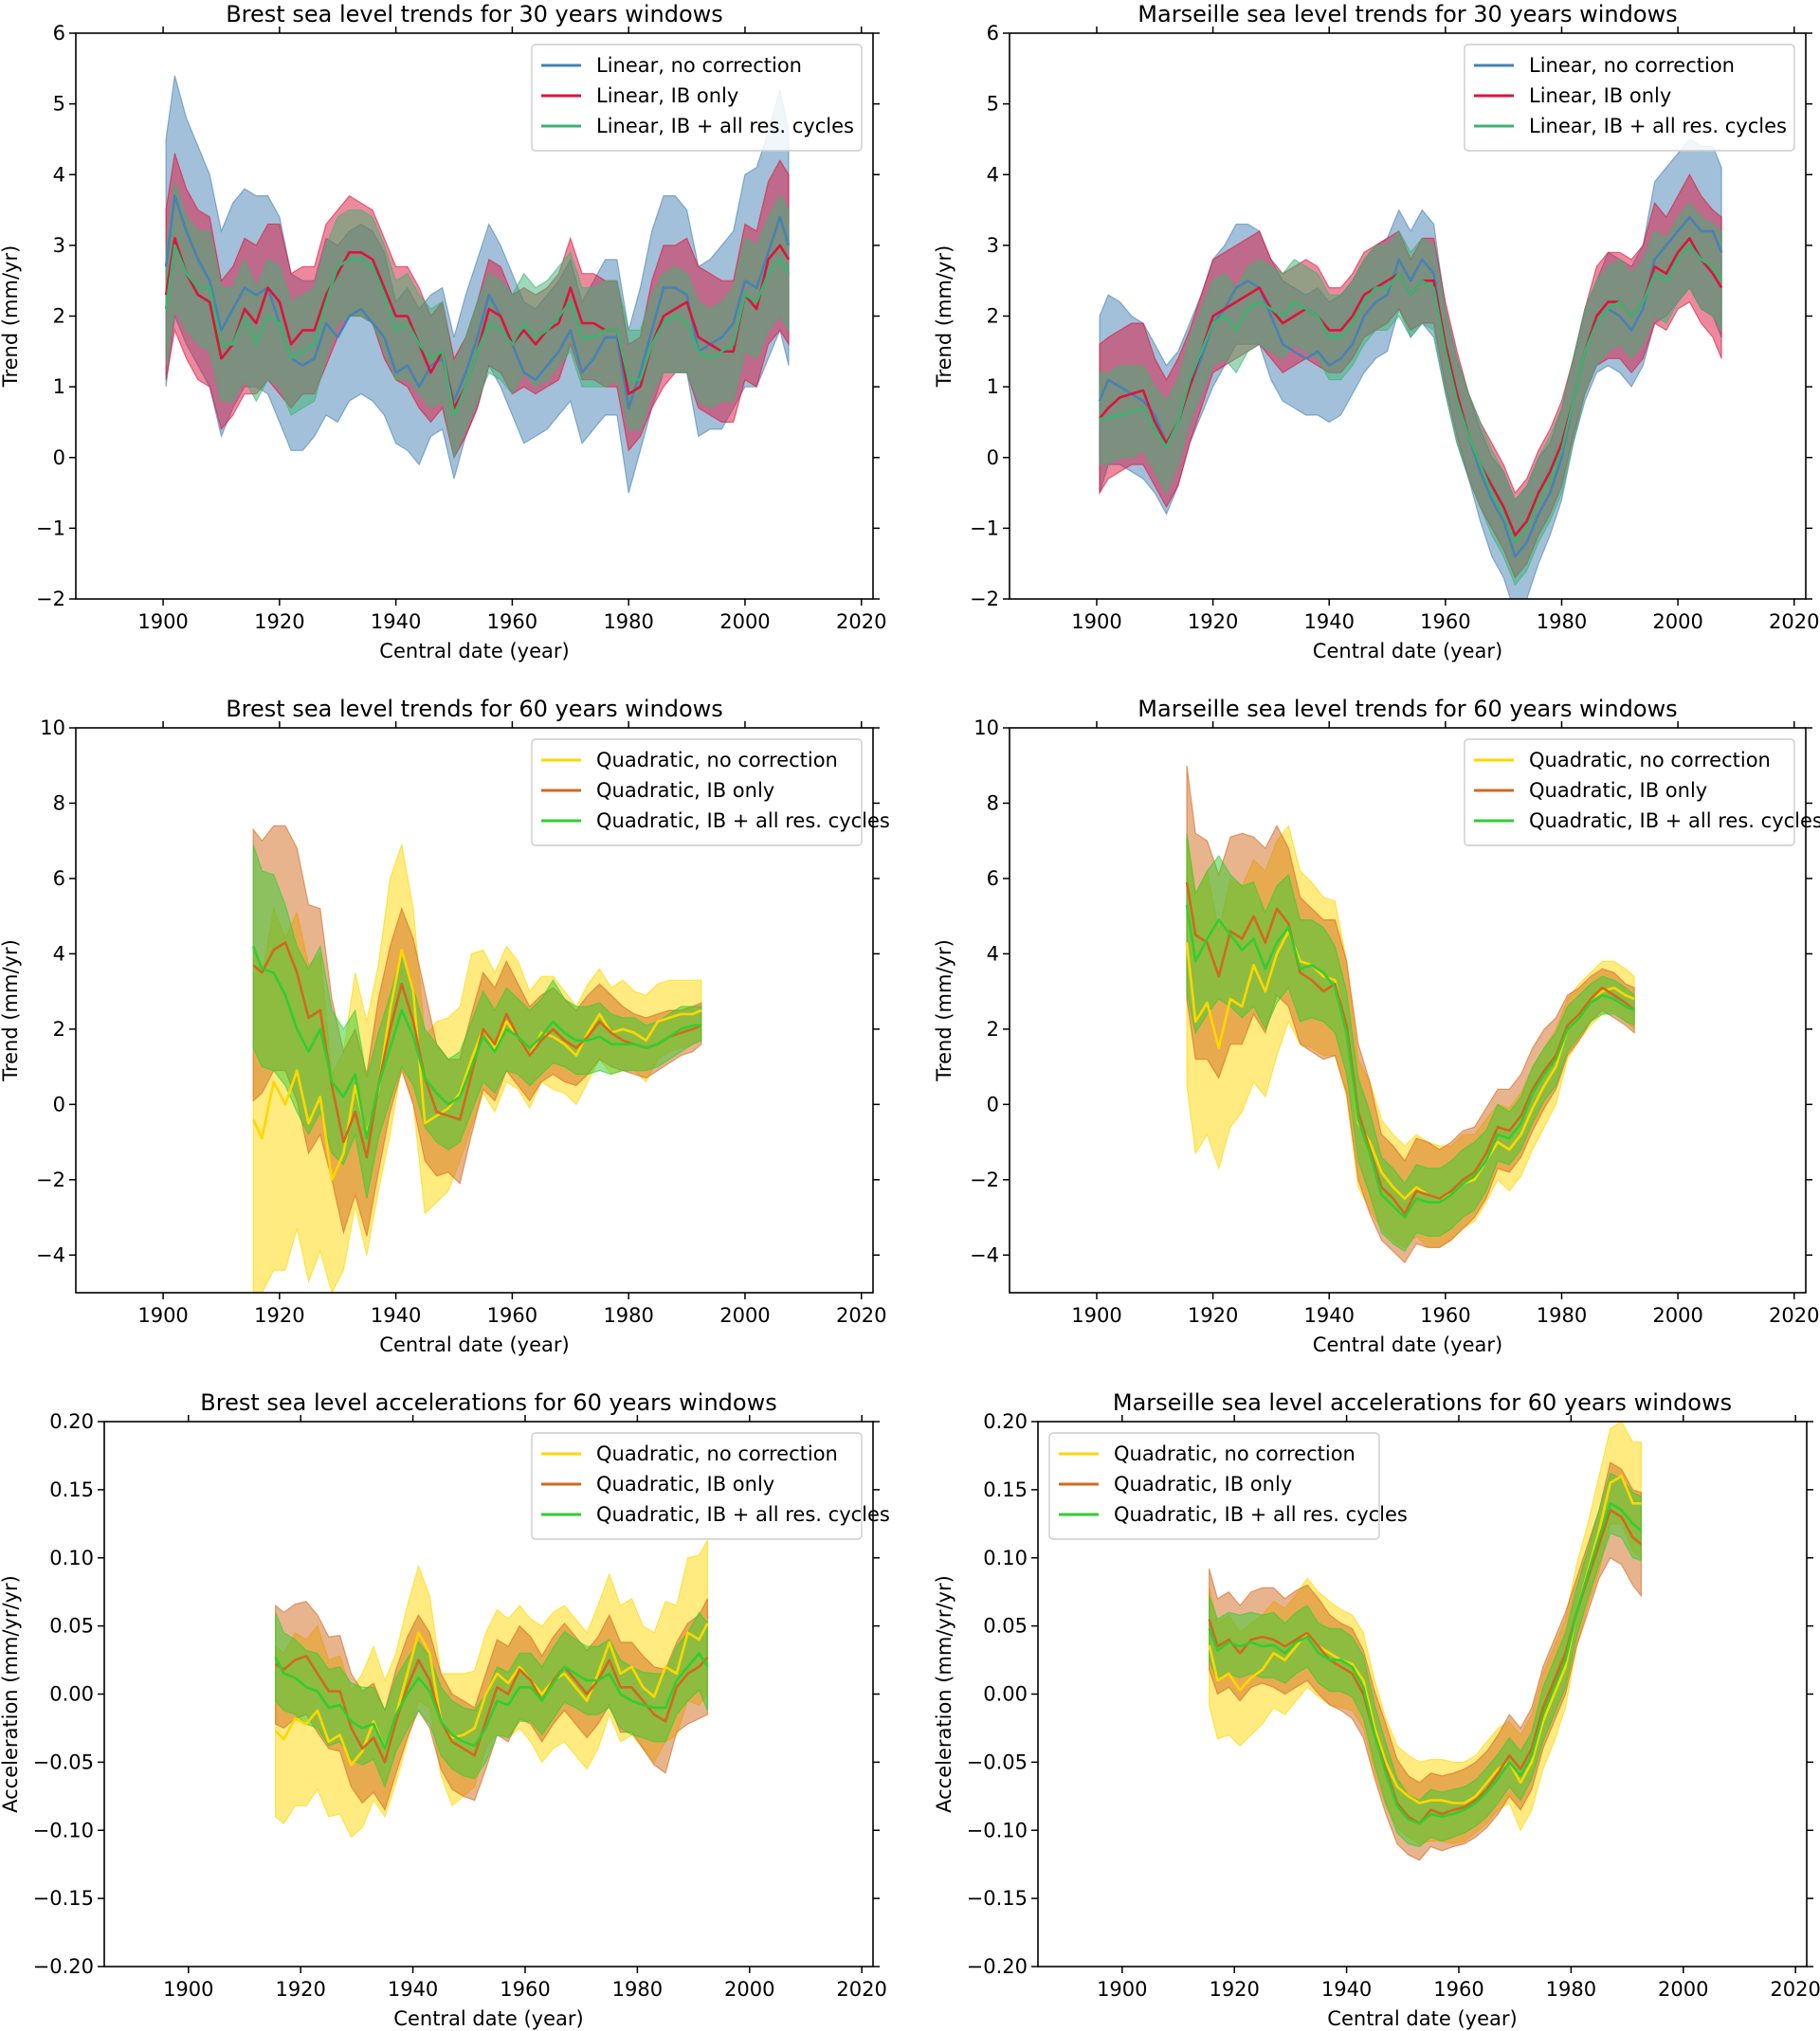 This screenshot has width=1820, height=2031. What do you see at coordinates (1658, 126) in the screenshot?
I see `legend-label-2: Linear, IB + all res. cycles` at bounding box center [1658, 126].